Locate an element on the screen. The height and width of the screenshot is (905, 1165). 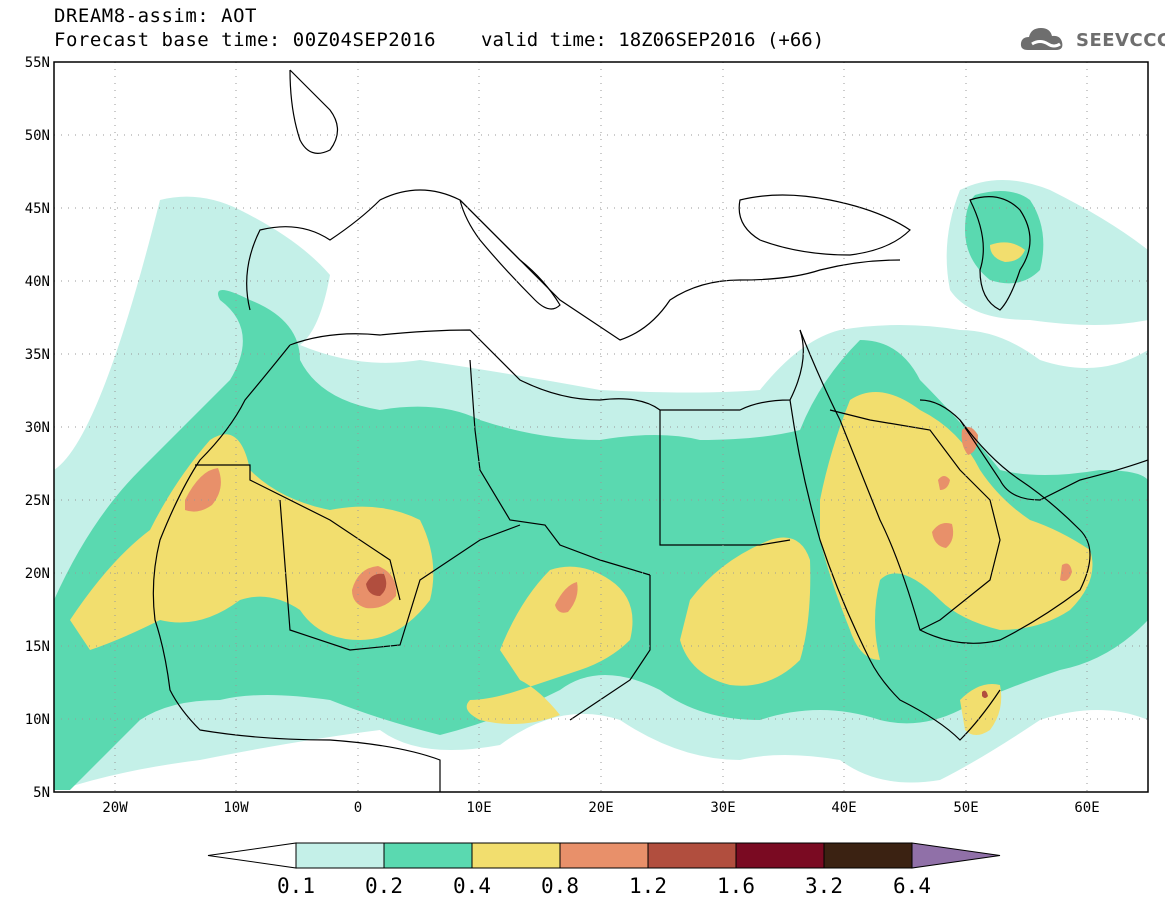
aot-0.4-chad is located at coordinates (549, 645).